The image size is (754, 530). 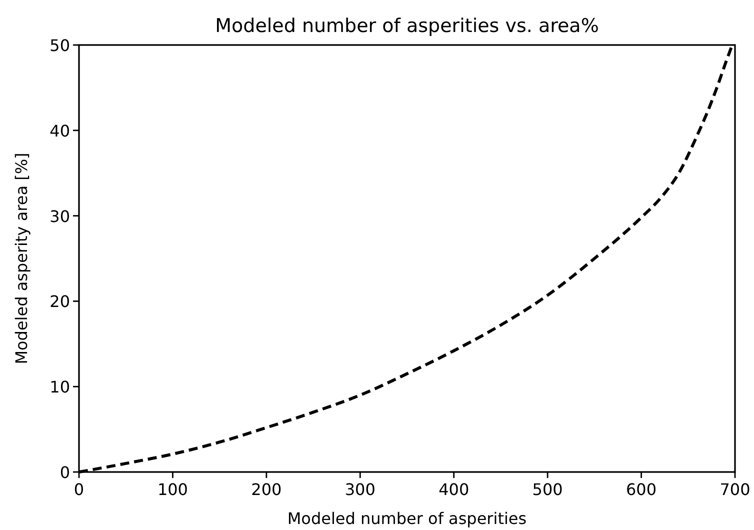 I want to click on y-tick-label: 50, so click(x=60, y=45).